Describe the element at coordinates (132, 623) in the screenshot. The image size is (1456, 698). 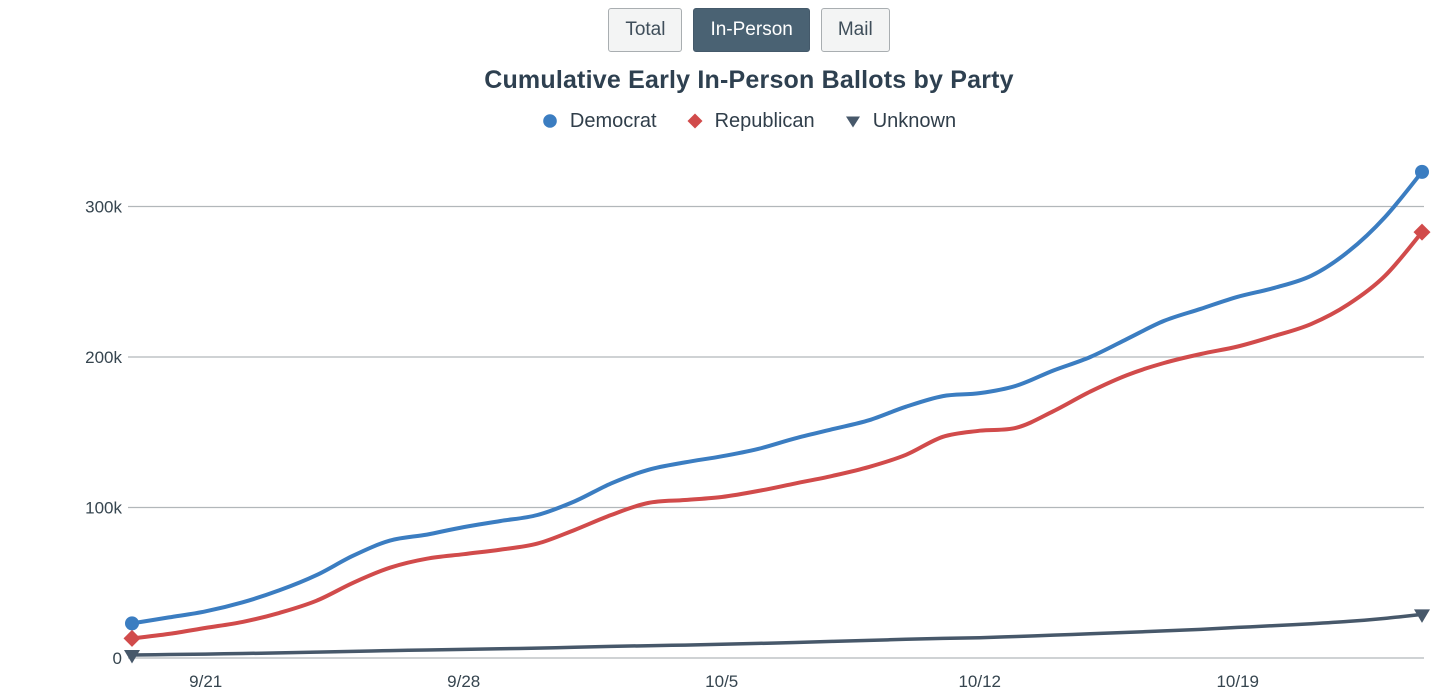
I see `series-start-marker-democrat` at that location.